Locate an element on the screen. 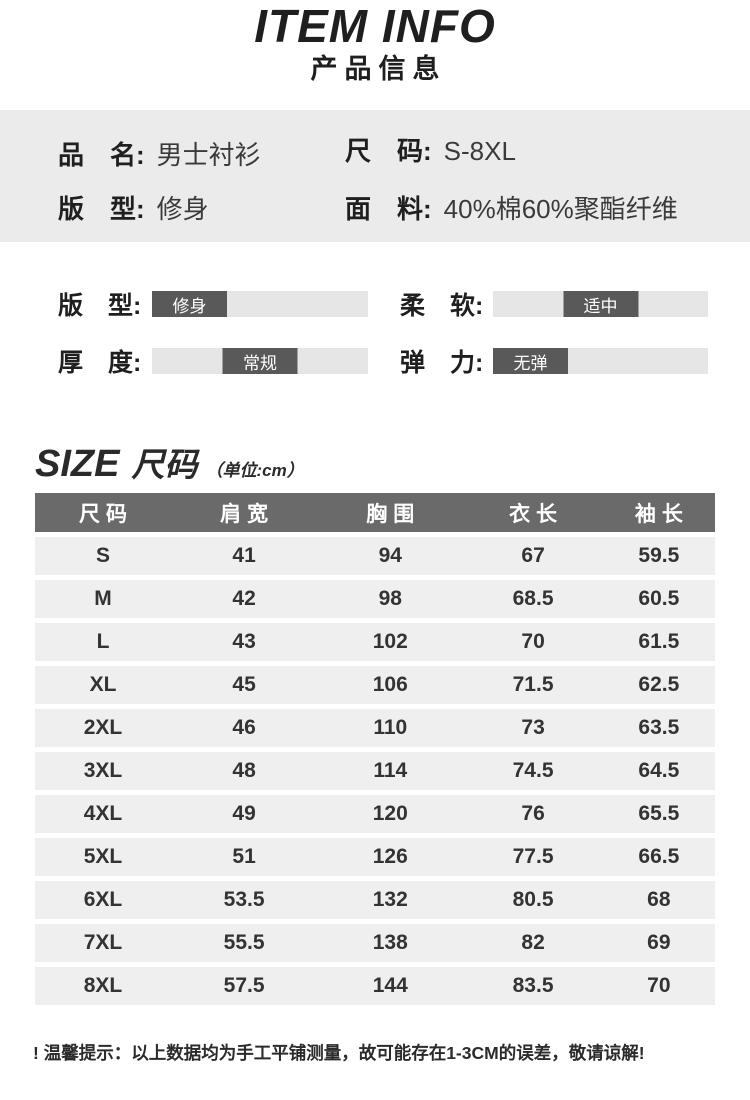 The image size is (750, 1100). size-table-cell: 114 is located at coordinates (390, 770).